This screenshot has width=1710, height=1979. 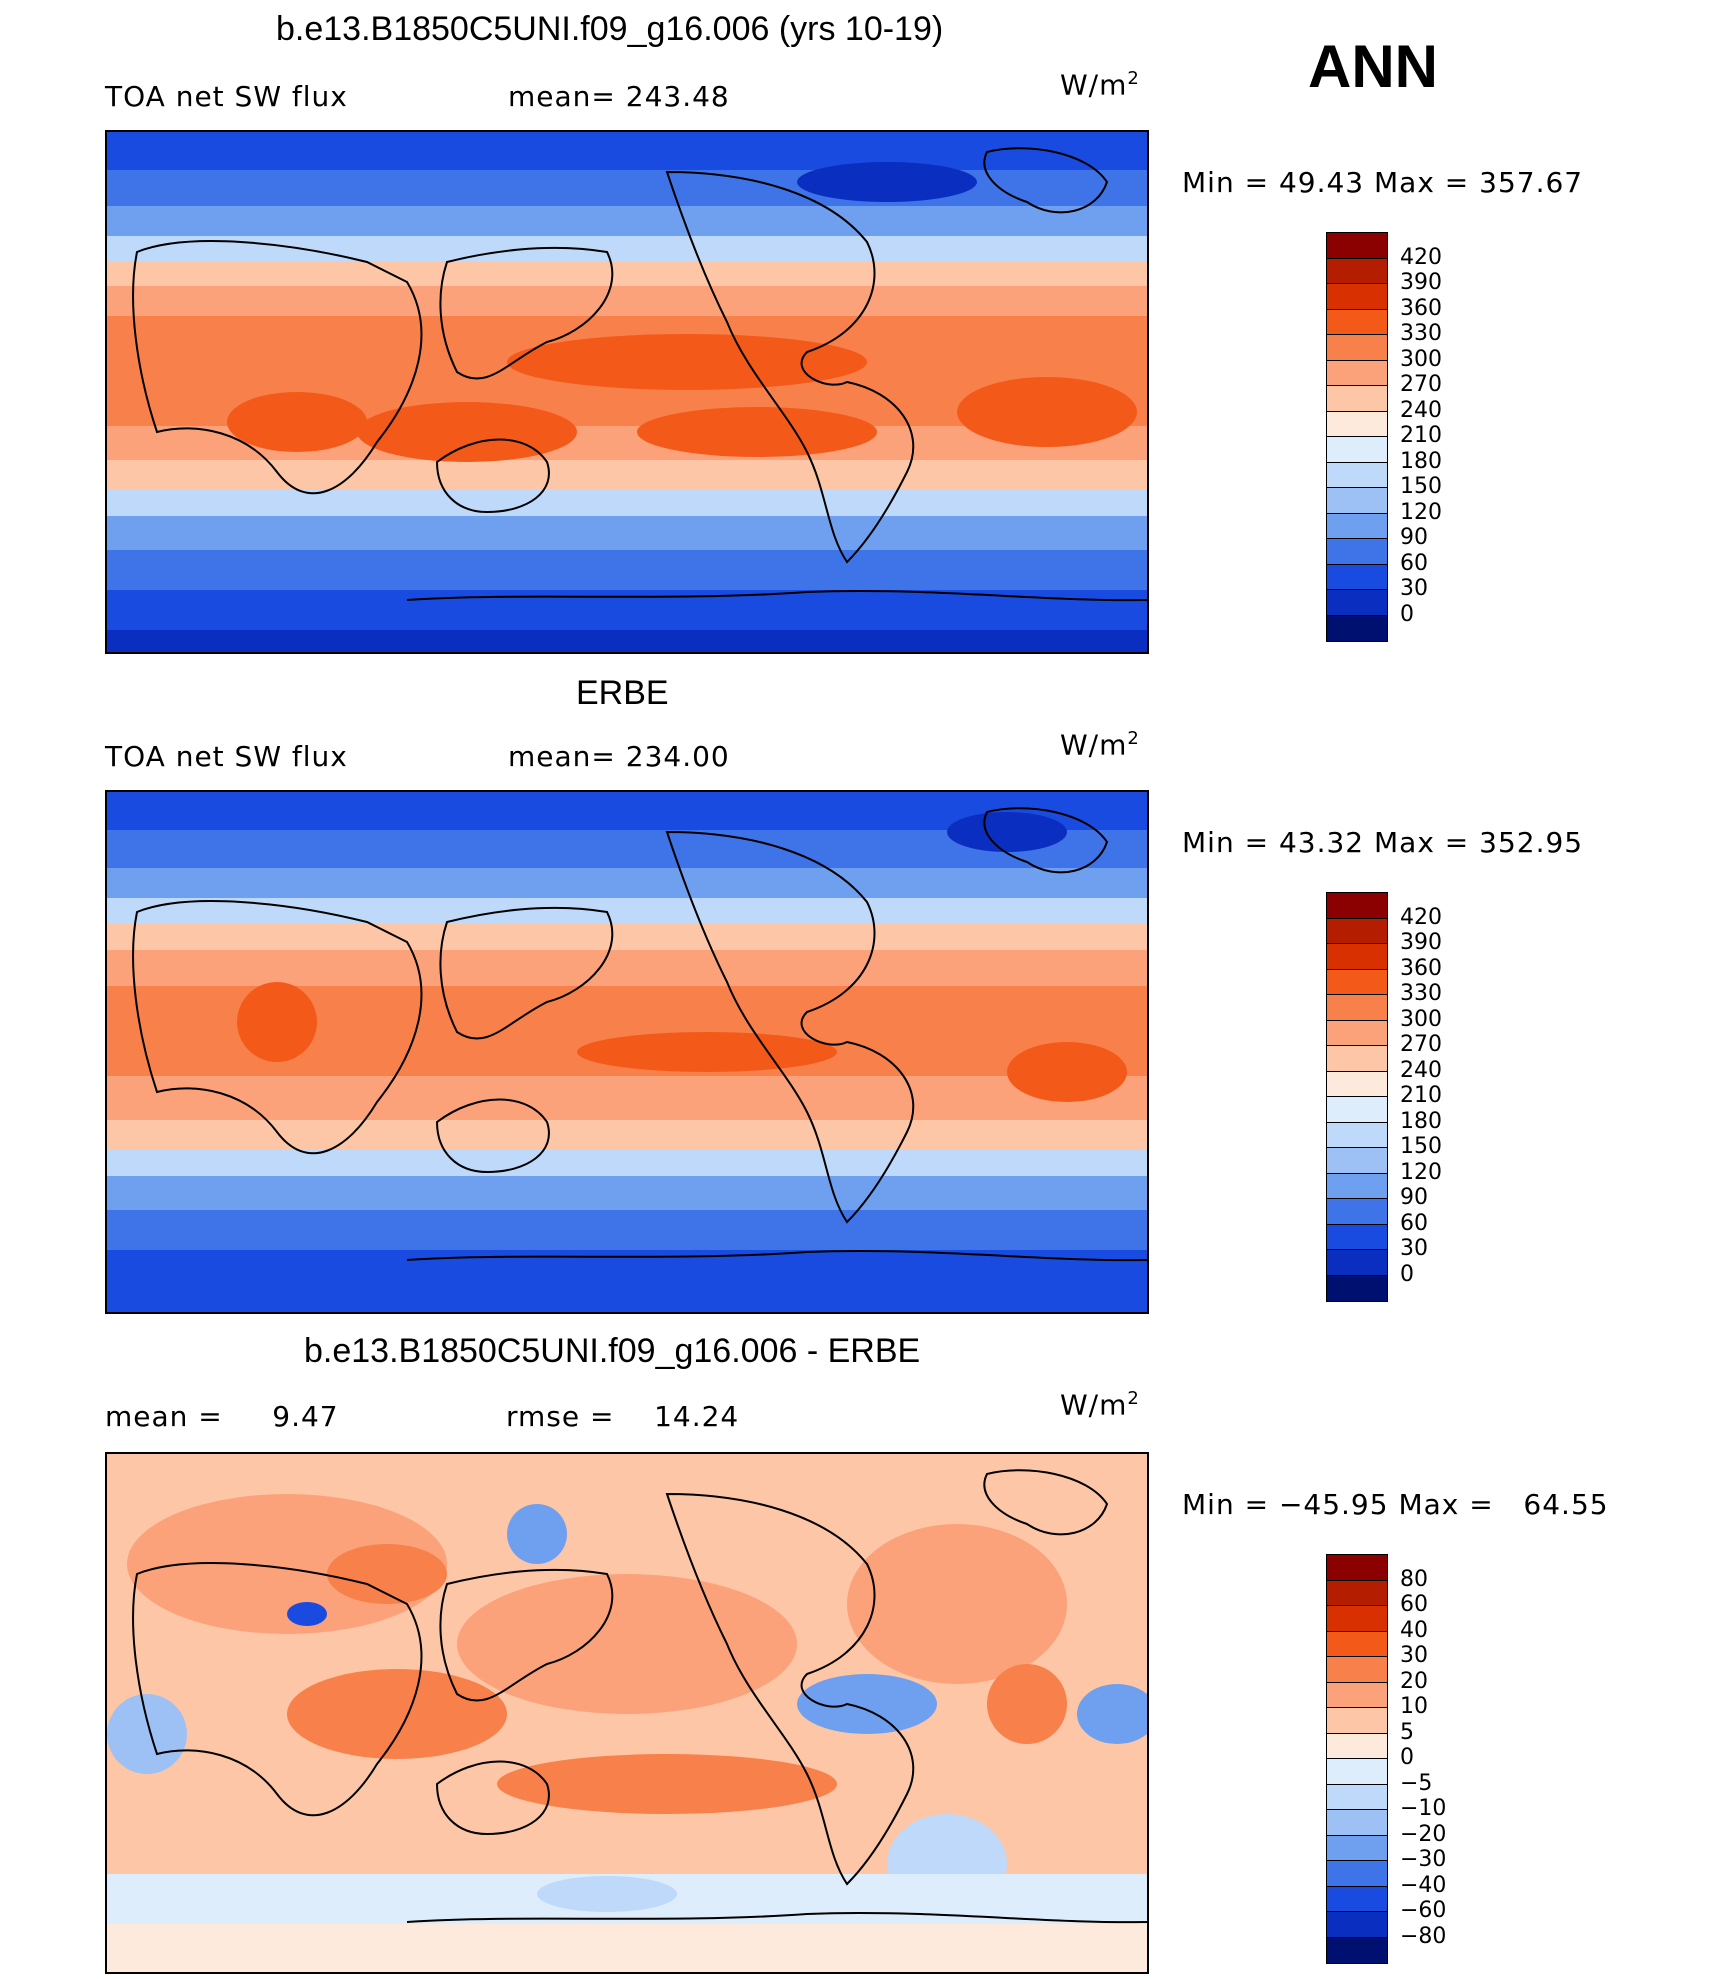 I want to click on panel1-colorbar, so click(x=1357, y=437).